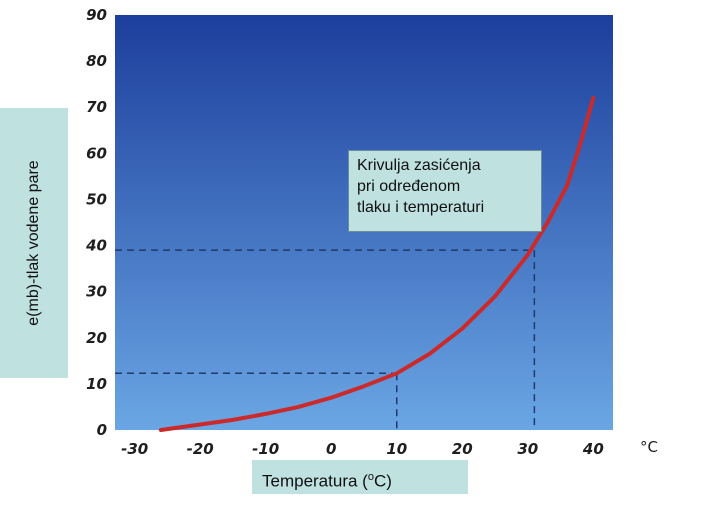 This screenshot has height=528, width=722. What do you see at coordinates (396, 449) in the screenshot?
I see `x-tick-label: 10` at bounding box center [396, 449].